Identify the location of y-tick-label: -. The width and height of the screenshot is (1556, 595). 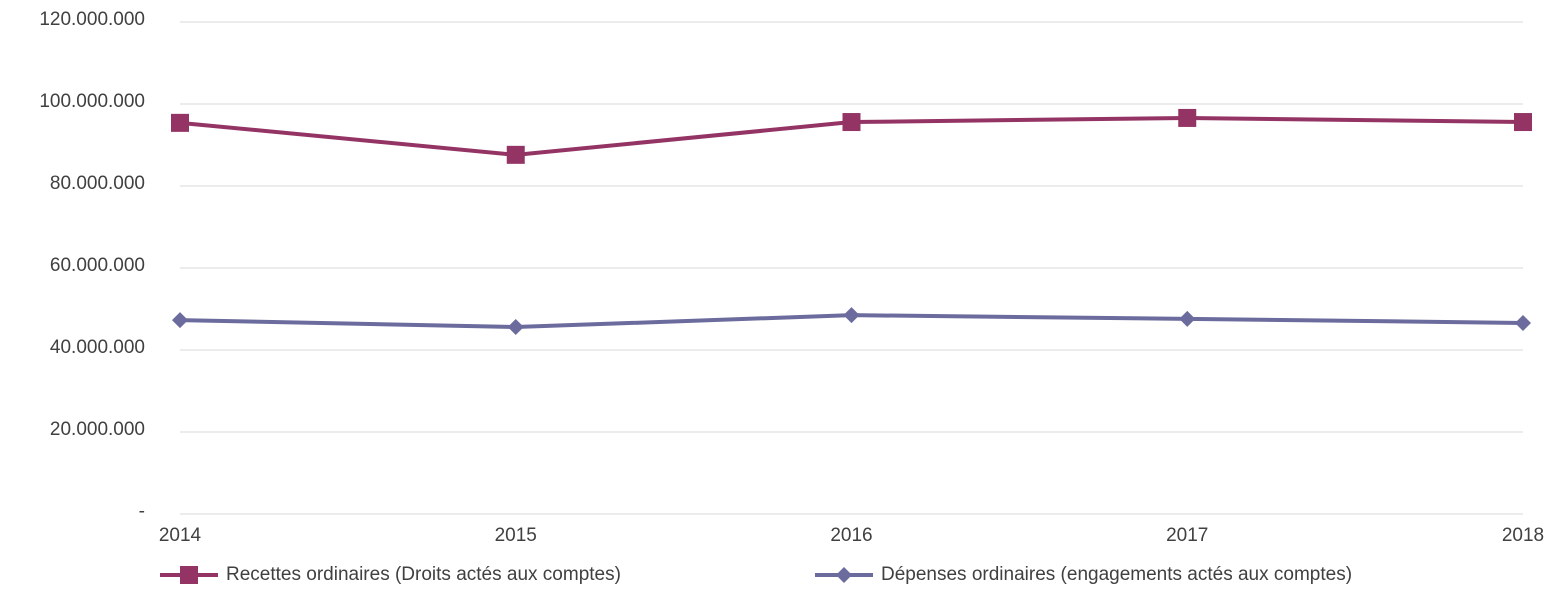
(142, 511).